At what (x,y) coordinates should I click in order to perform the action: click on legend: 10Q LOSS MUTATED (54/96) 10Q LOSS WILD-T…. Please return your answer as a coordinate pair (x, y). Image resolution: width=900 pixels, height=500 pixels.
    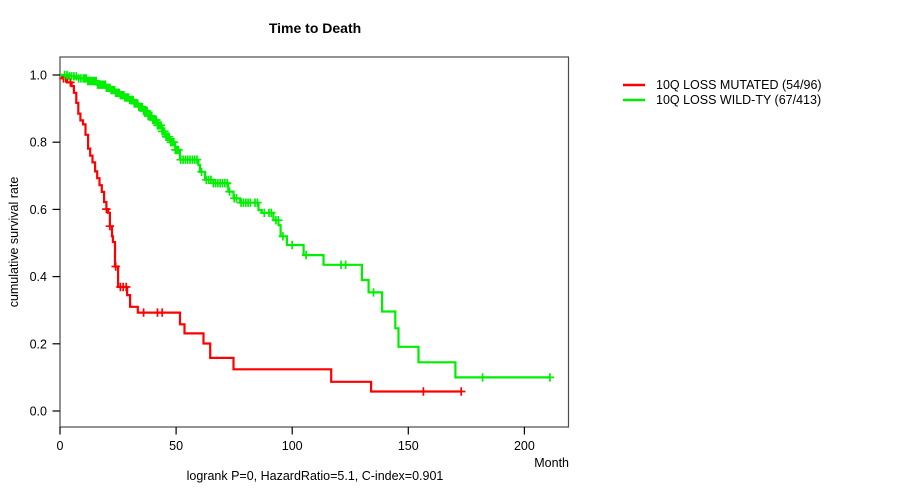
    Looking at the image, I should click on (721, 92).